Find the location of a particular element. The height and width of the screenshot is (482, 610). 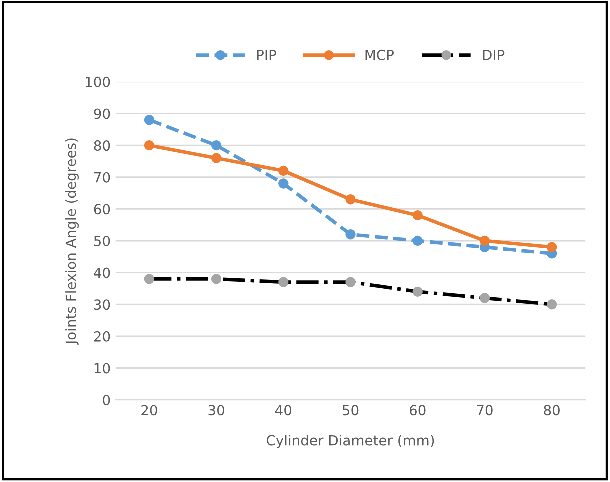

x-axis-title: Cylinder Diameter (mm) is located at coordinates (350, 441).